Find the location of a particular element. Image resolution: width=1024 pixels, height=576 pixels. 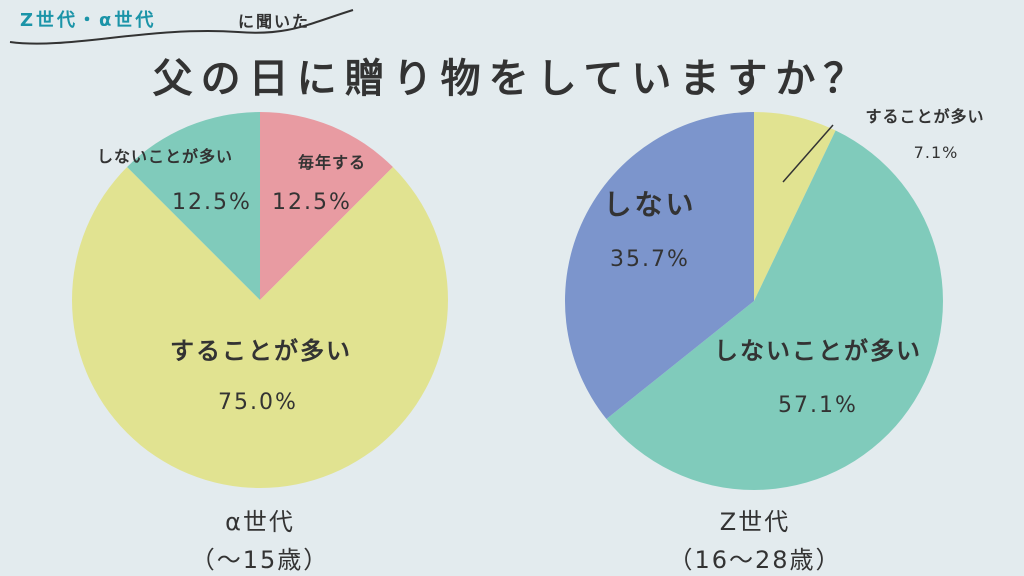

pie-value-z-often: 7.1% is located at coordinates (936, 152).